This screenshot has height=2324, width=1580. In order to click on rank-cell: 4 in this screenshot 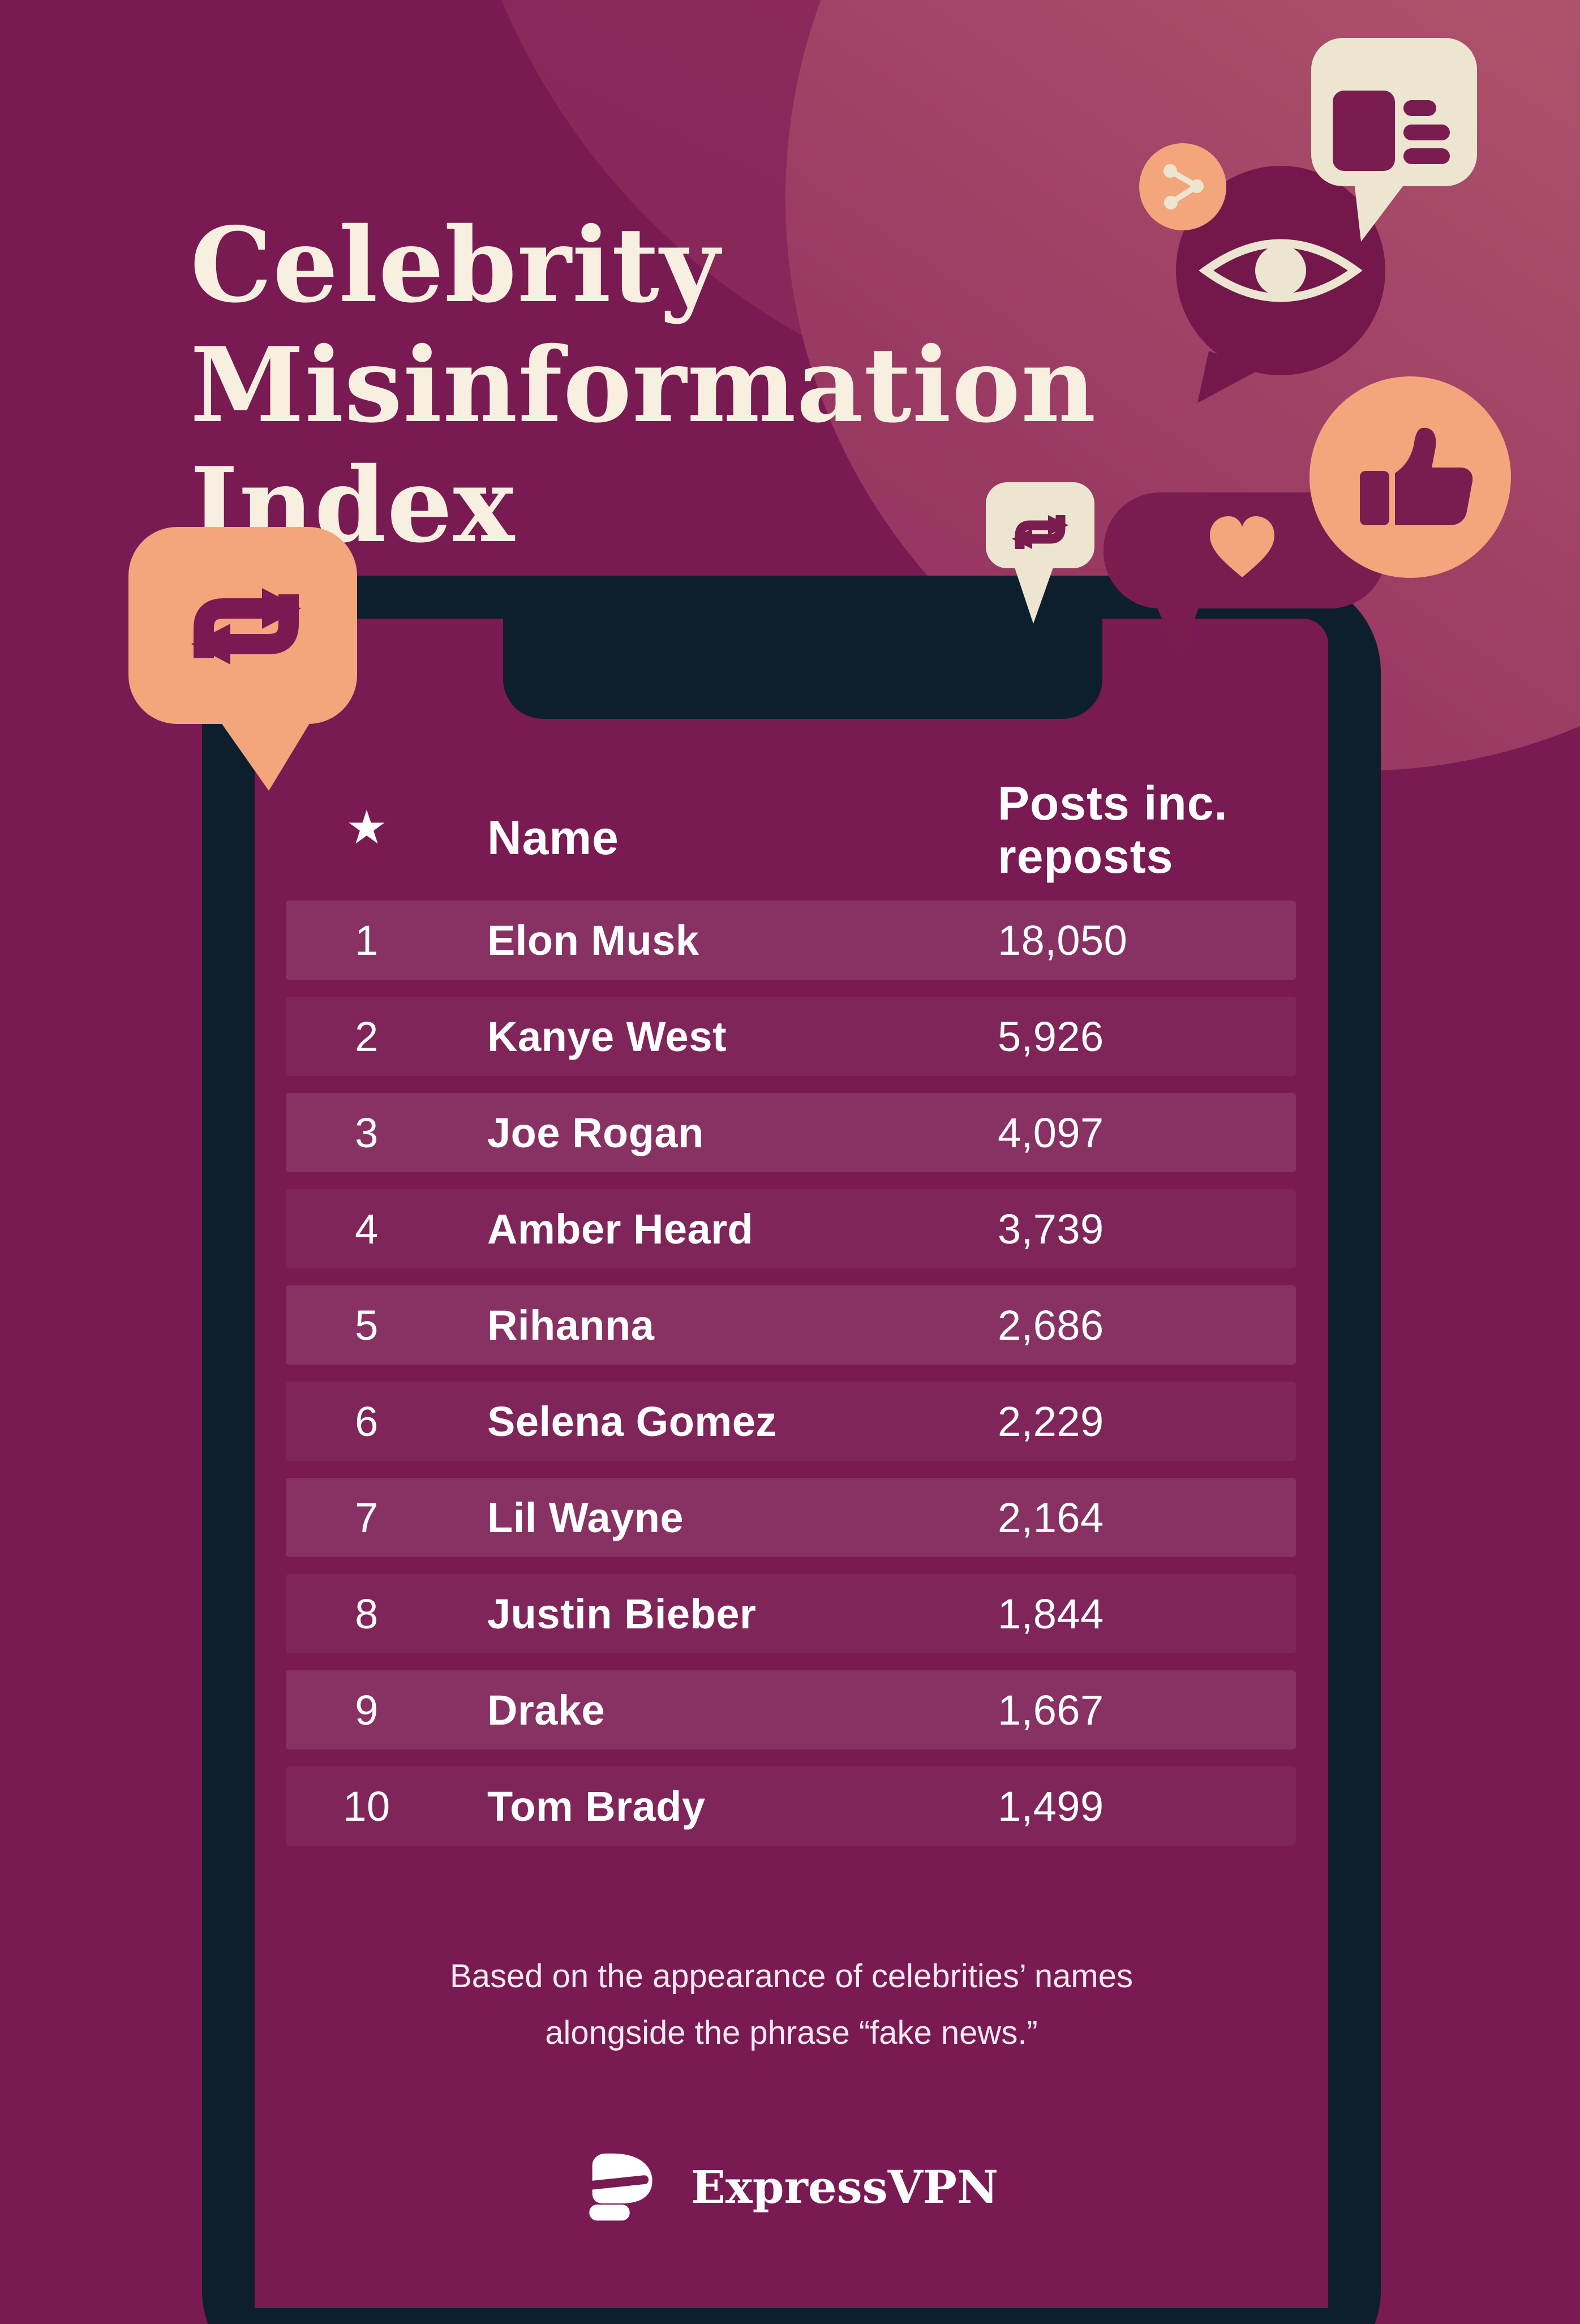, I will do `click(367, 1229)`.